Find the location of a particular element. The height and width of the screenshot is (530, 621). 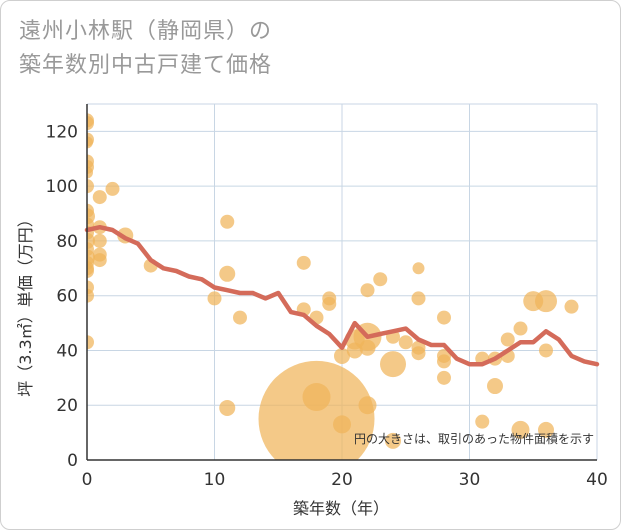

y-tick-label: 40 is located at coordinates (67, 351).